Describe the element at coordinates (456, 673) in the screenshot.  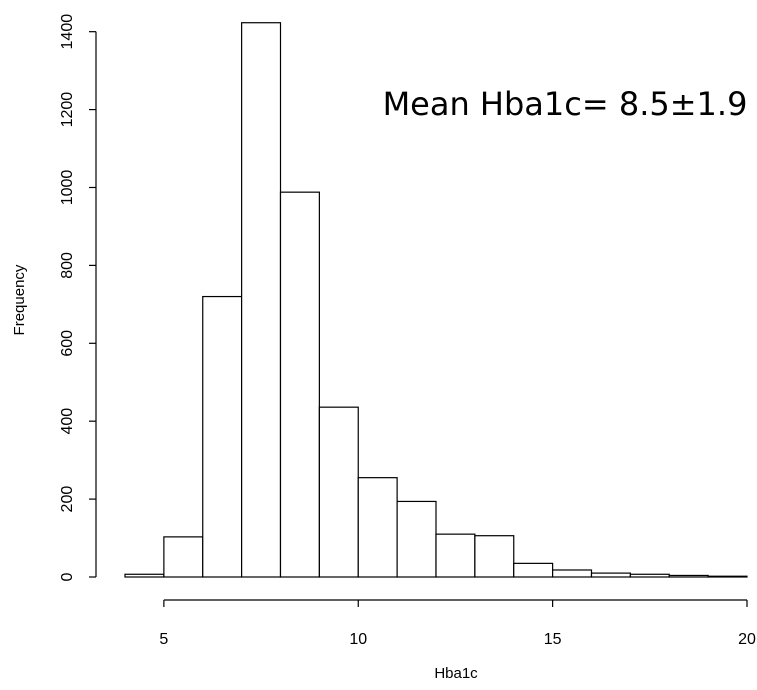
I see `x-axis-title: Hba1c` at that location.